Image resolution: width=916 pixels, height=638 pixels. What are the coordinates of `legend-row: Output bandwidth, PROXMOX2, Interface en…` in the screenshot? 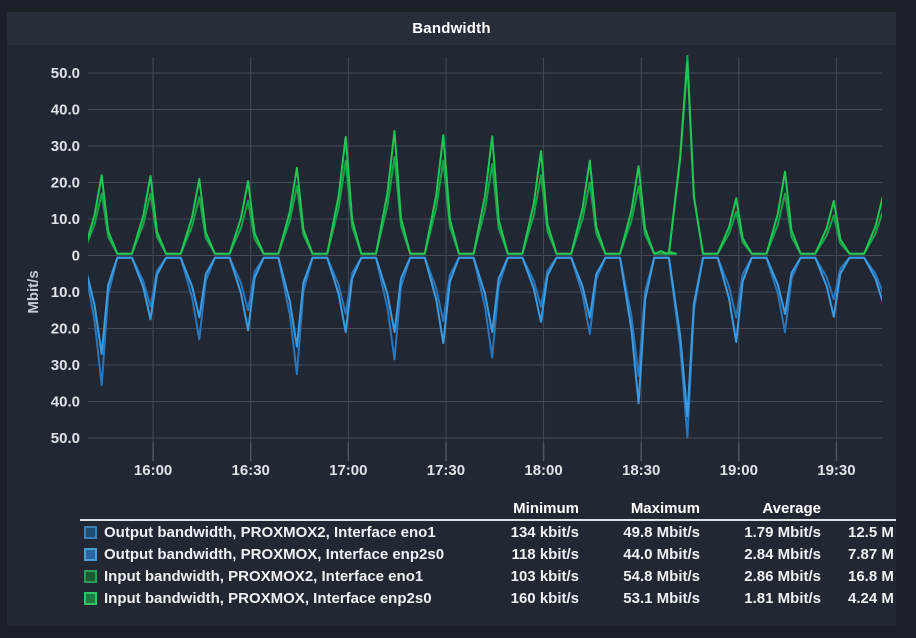 It's located at (488, 532).